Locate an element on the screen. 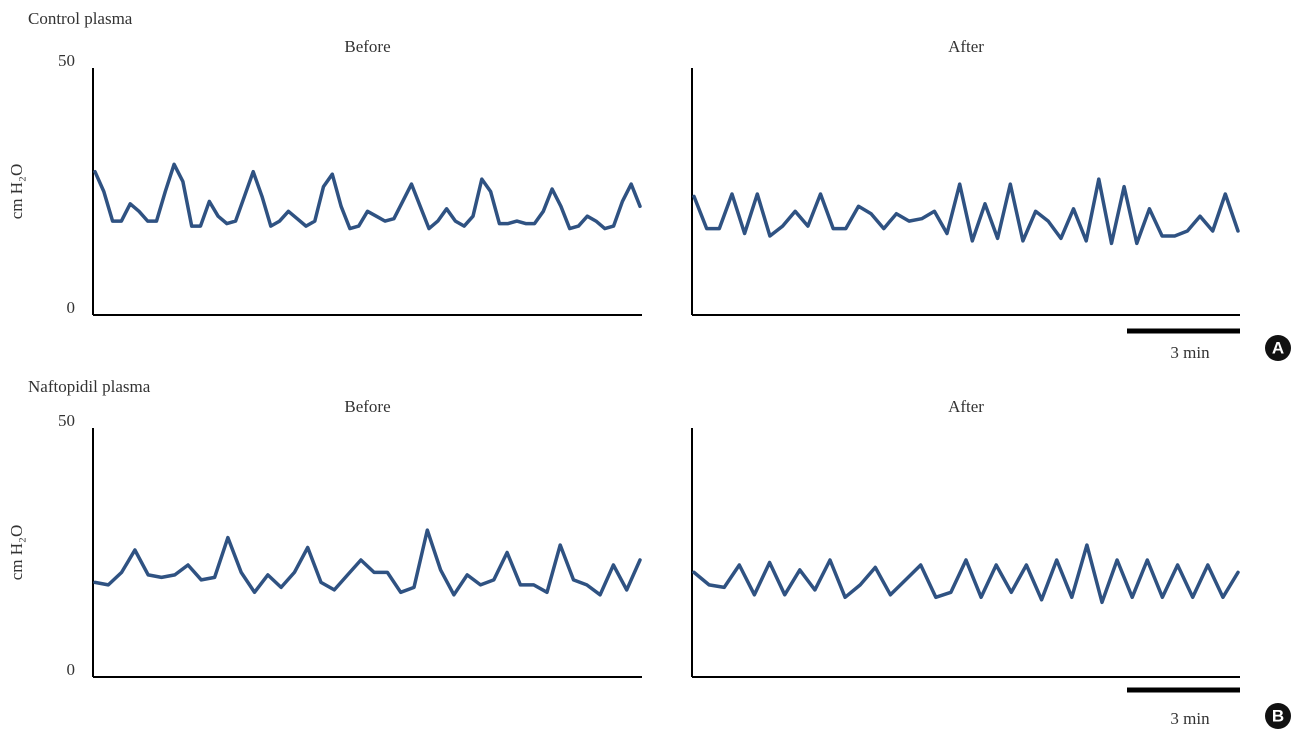 The height and width of the screenshot is (731, 1298). panel-letter: A is located at coordinates (1278, 347).